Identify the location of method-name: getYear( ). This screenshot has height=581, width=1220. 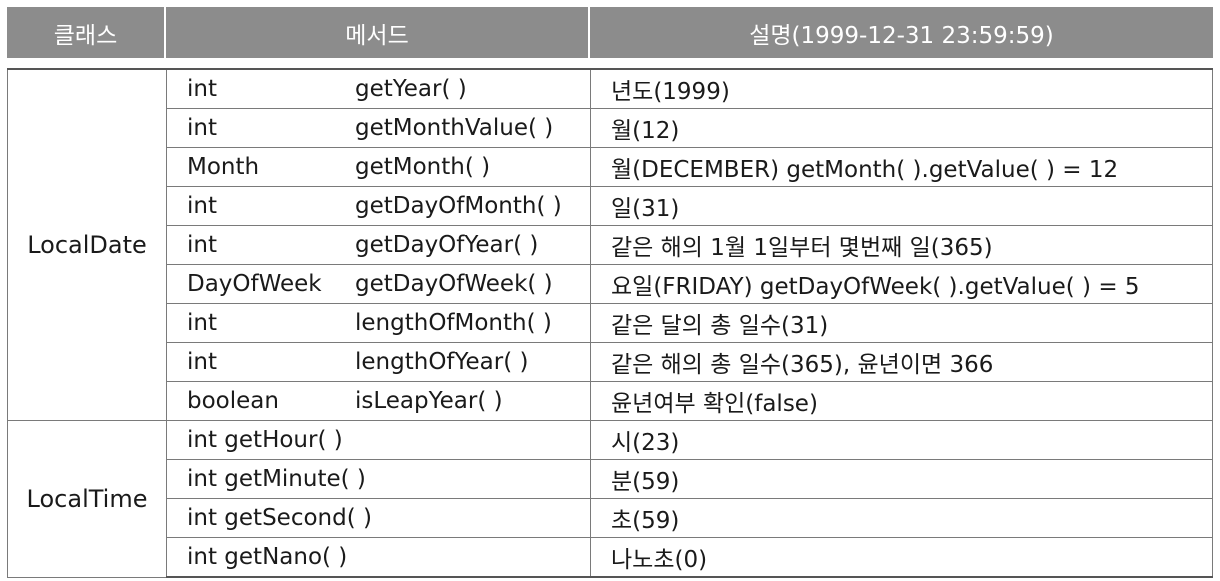
(411, 89).